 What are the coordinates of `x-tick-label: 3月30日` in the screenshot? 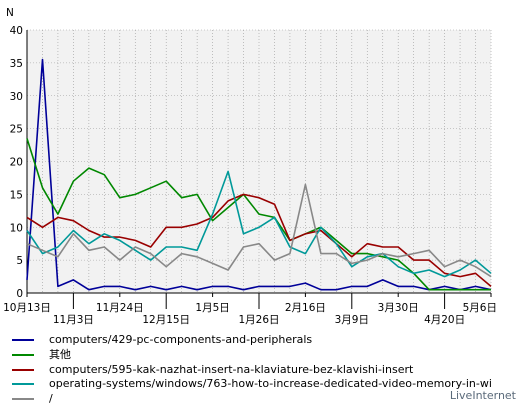 It's located at (398, 308).